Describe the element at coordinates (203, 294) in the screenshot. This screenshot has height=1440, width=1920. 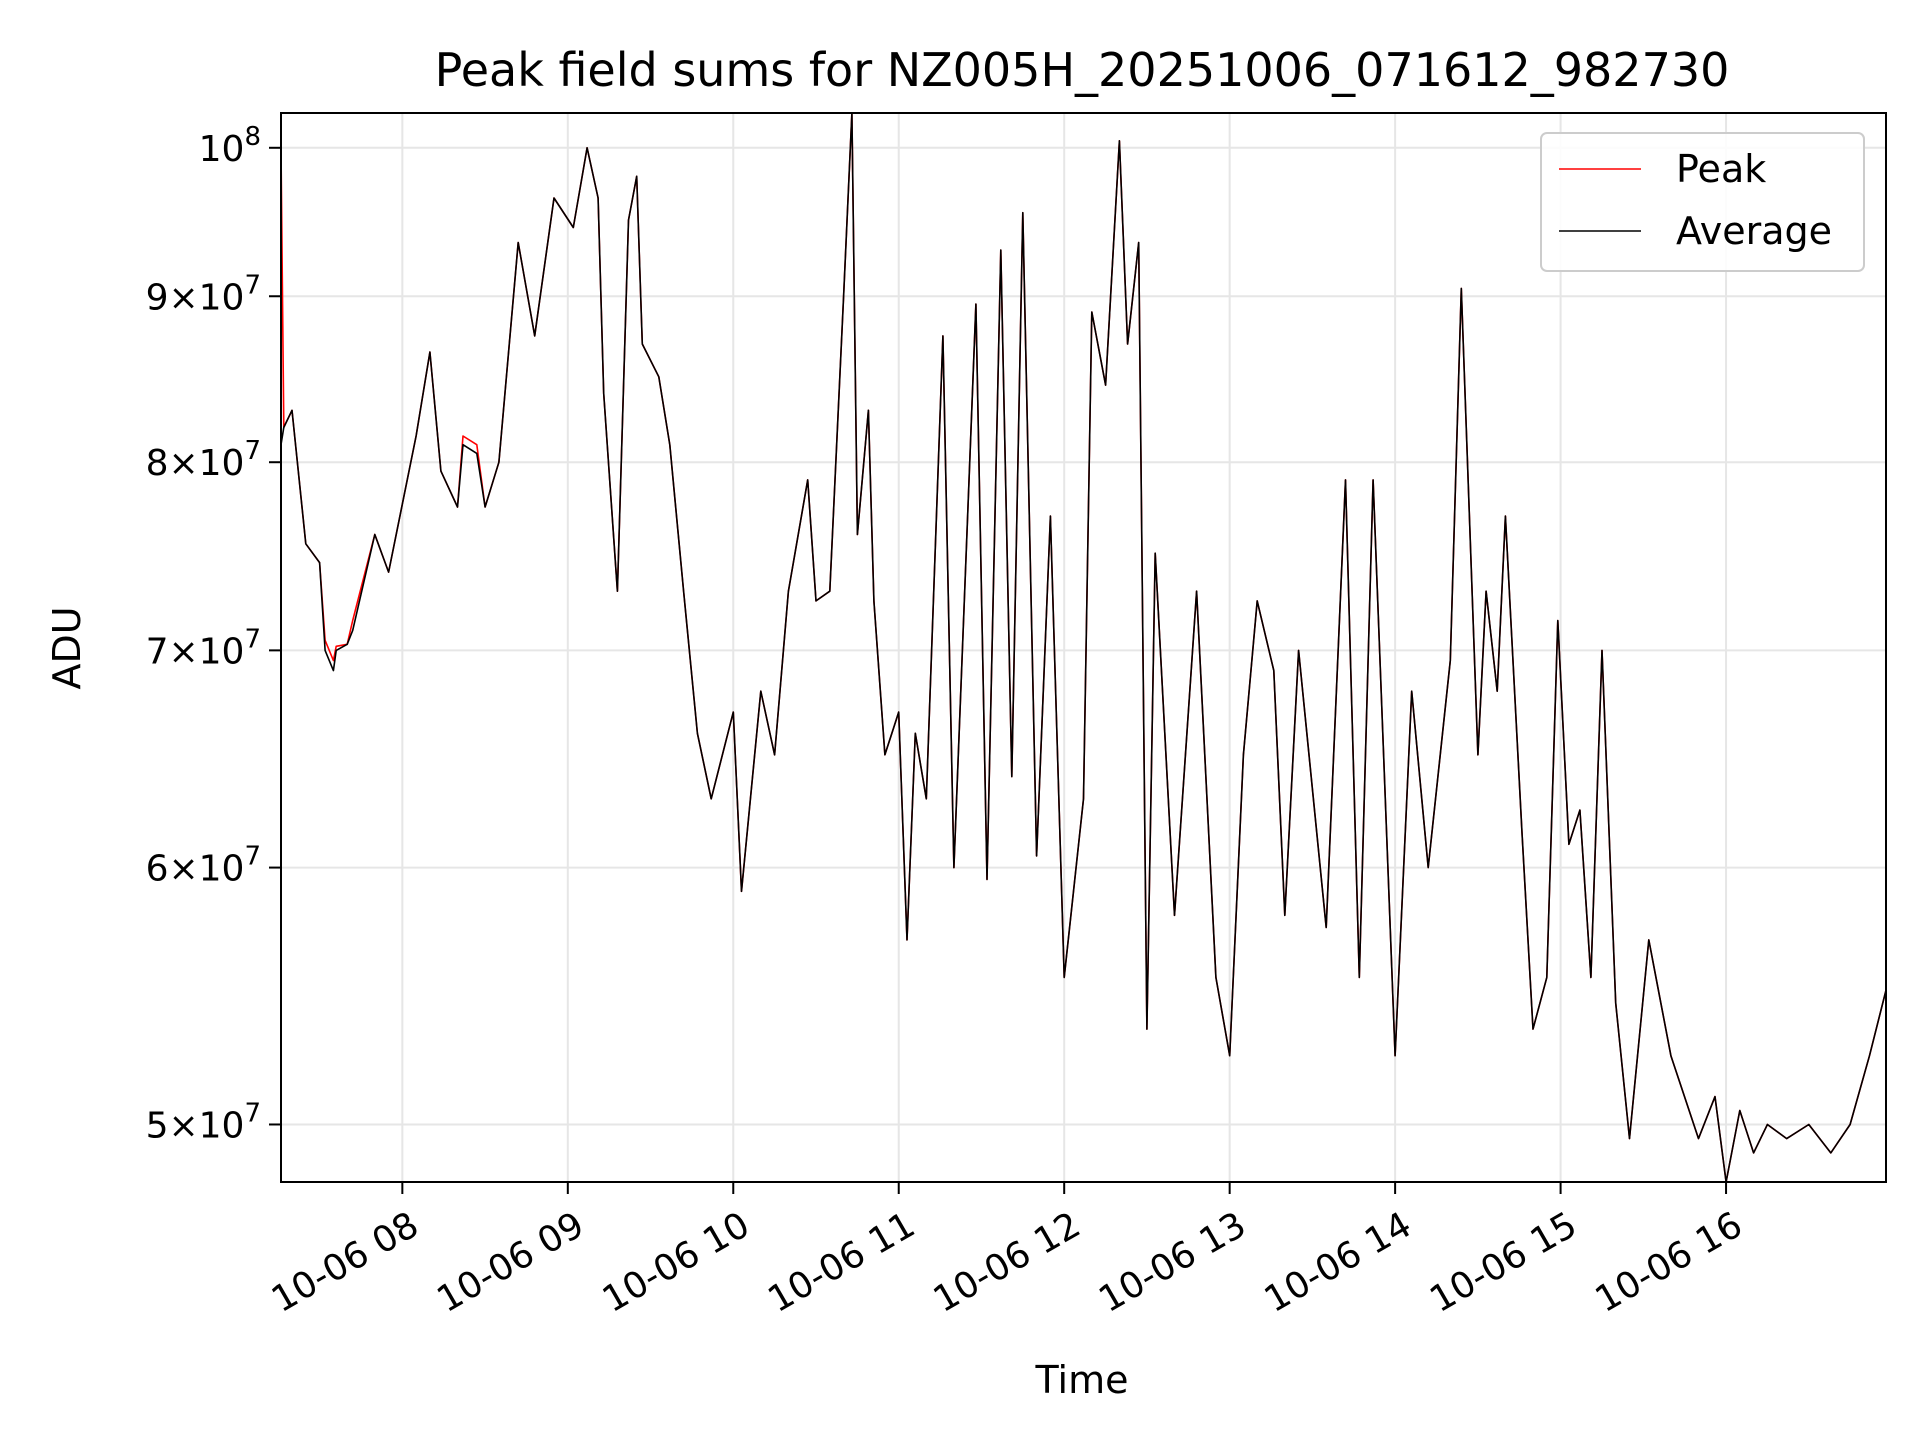
I see `y-tick-label: 9×107` at that location.